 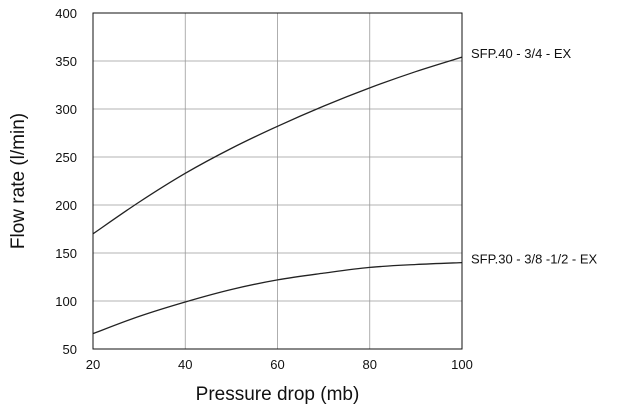 I want to click on y-tick-label: 100, so click(x=66, y=301).